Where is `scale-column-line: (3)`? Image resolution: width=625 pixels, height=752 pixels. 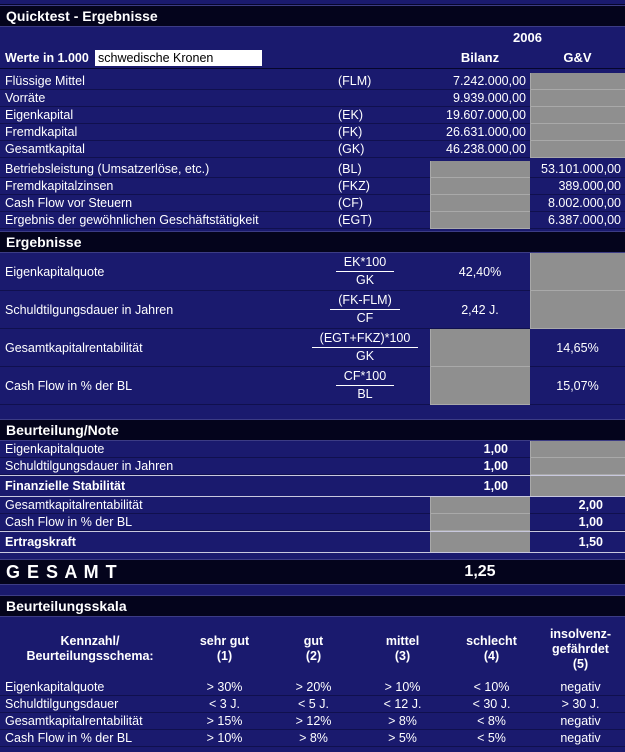 scale-column-line: (3) is located at coordinates (402, 656).